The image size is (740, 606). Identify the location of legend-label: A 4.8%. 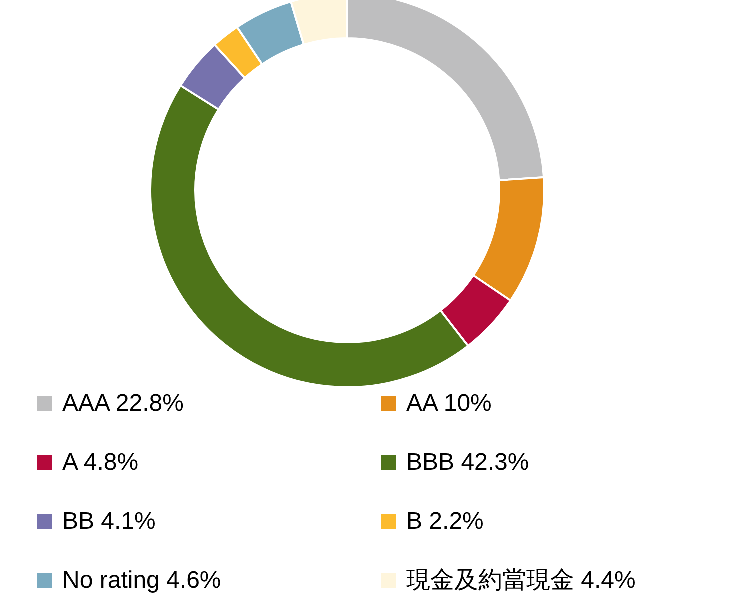
(100, 462).